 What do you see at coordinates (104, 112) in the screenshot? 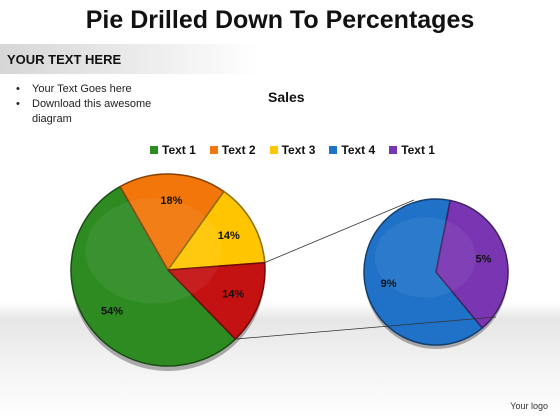
I see `bullet-item: Download this awesome diagram` at bounding box center [104, 112].